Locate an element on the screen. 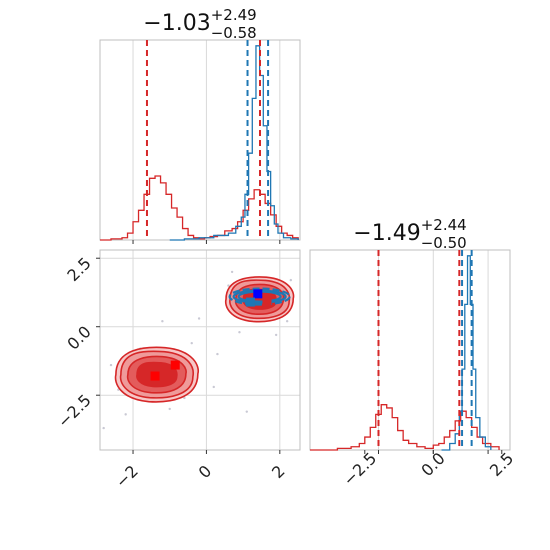 The width and height of the screenshot is (550, 550). x-tick-label: 2 is located at coordinates (278, 471).